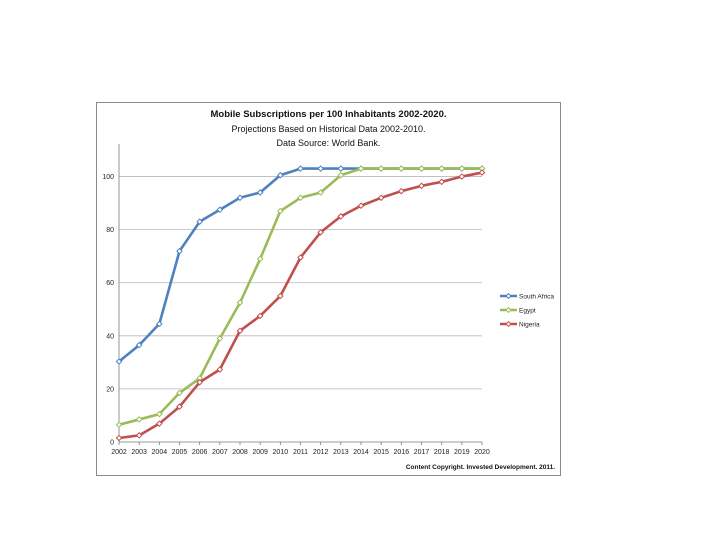  I want to click on x-tick-label: 2016, so click(402, 452).